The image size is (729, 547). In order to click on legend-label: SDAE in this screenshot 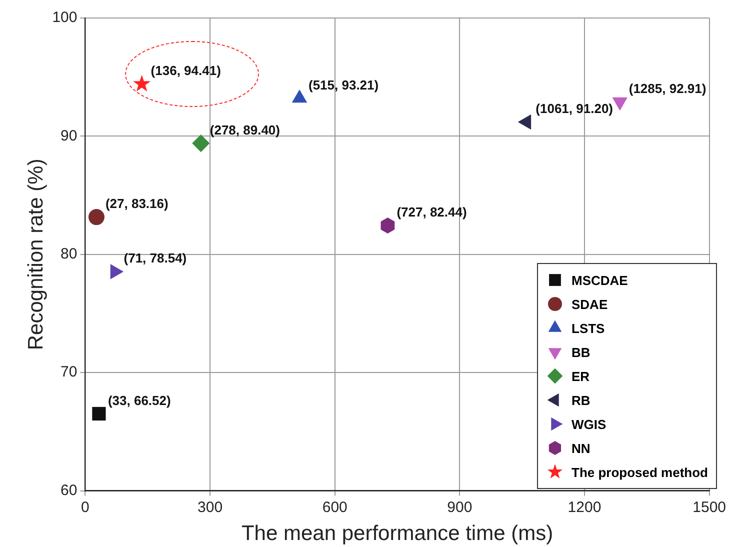, I will do `click(590, 304)`.